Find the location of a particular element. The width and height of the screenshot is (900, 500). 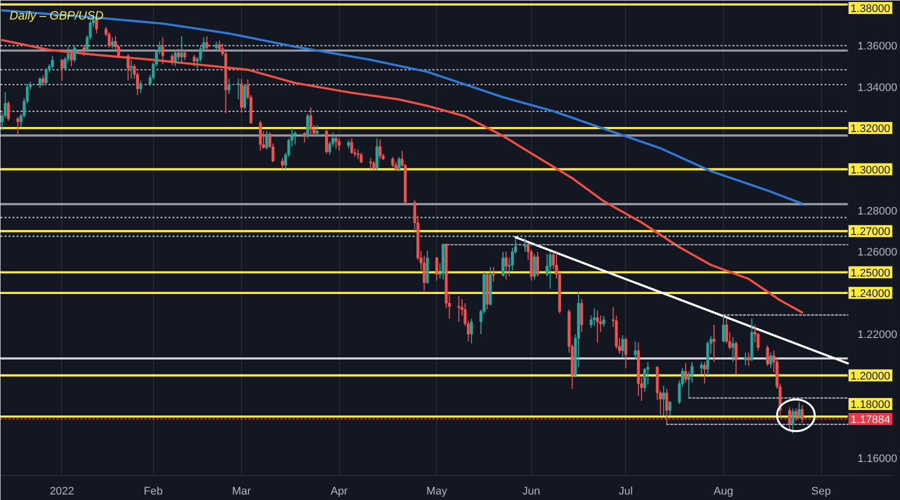

x-tick-label: Feb is located at coordinates (153, 492).